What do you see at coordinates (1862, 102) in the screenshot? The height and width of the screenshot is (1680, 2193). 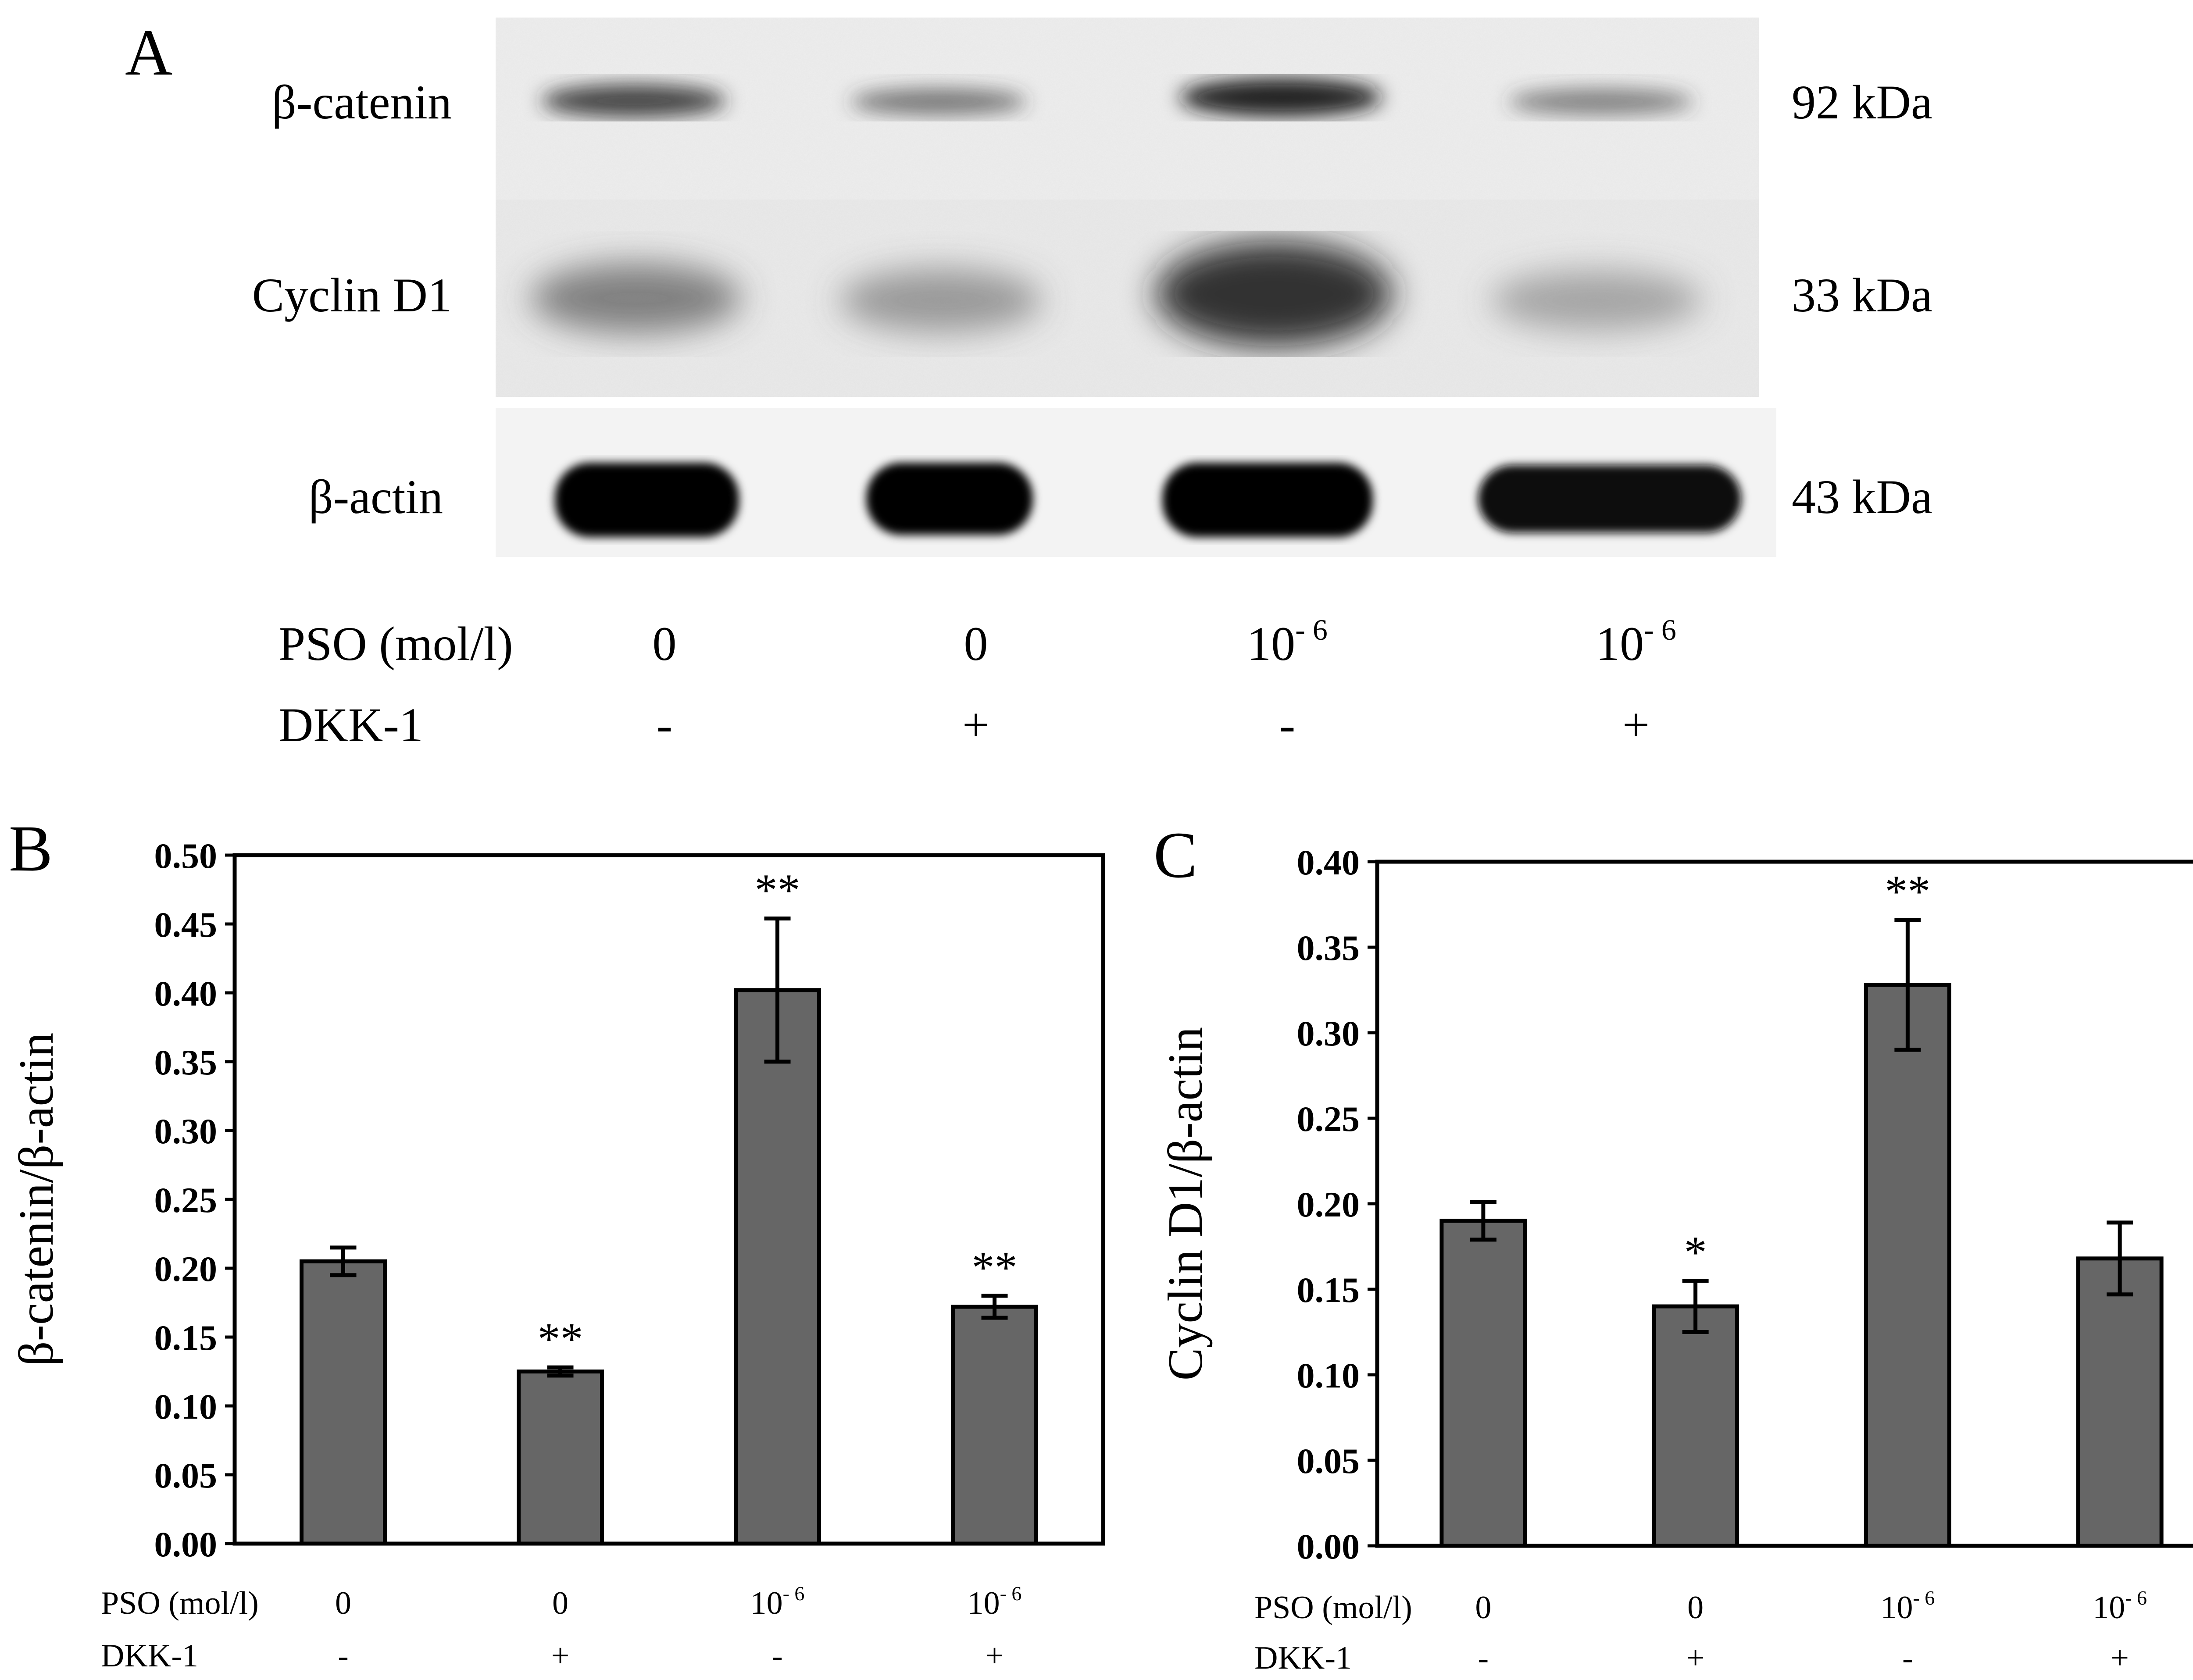 I see `kda-label-beta-catenin: 92 kDa` at bounding box center [1862, 102].